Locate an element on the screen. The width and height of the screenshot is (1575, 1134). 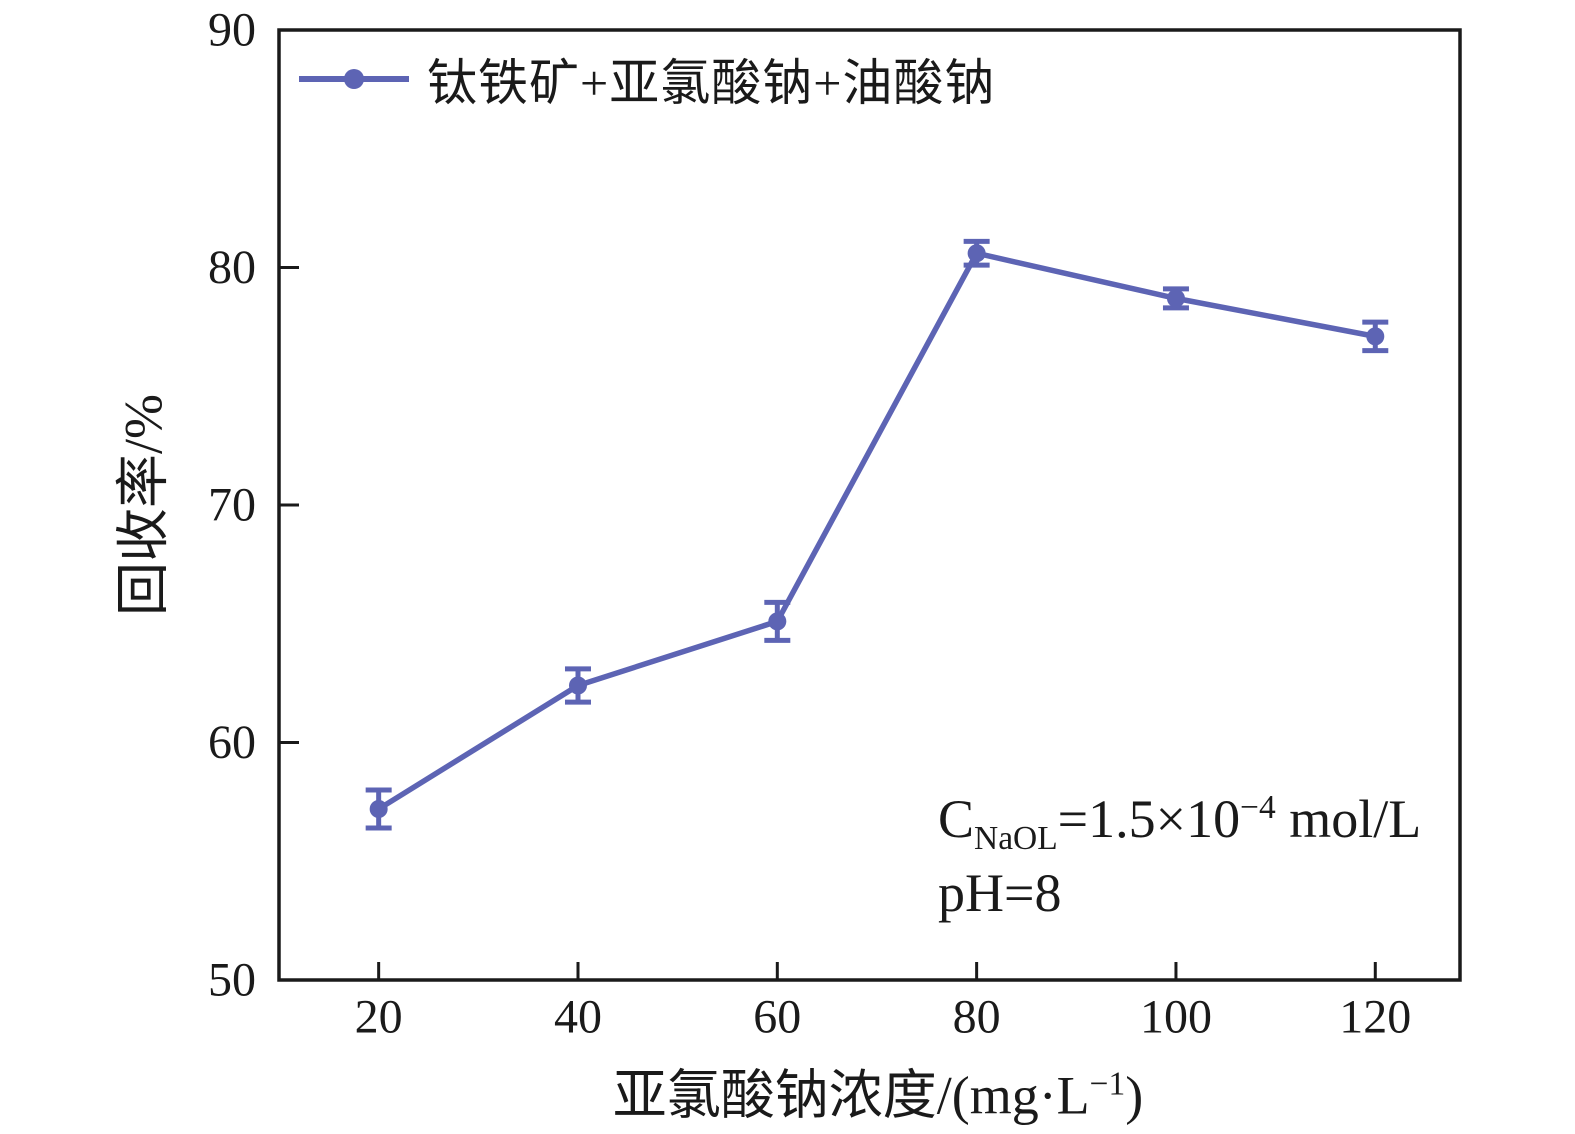
y-tick-label: 70 is located at coordinates (232, 505).